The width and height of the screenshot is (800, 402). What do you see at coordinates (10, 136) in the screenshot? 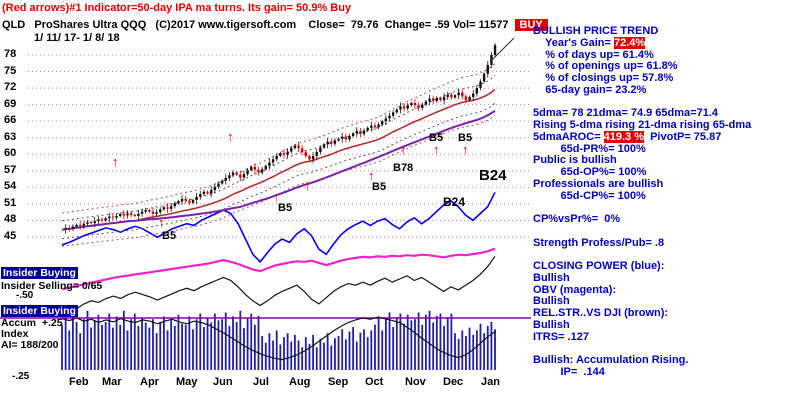
I see `price-axis-label: 63` at bounding box center [10, 136].